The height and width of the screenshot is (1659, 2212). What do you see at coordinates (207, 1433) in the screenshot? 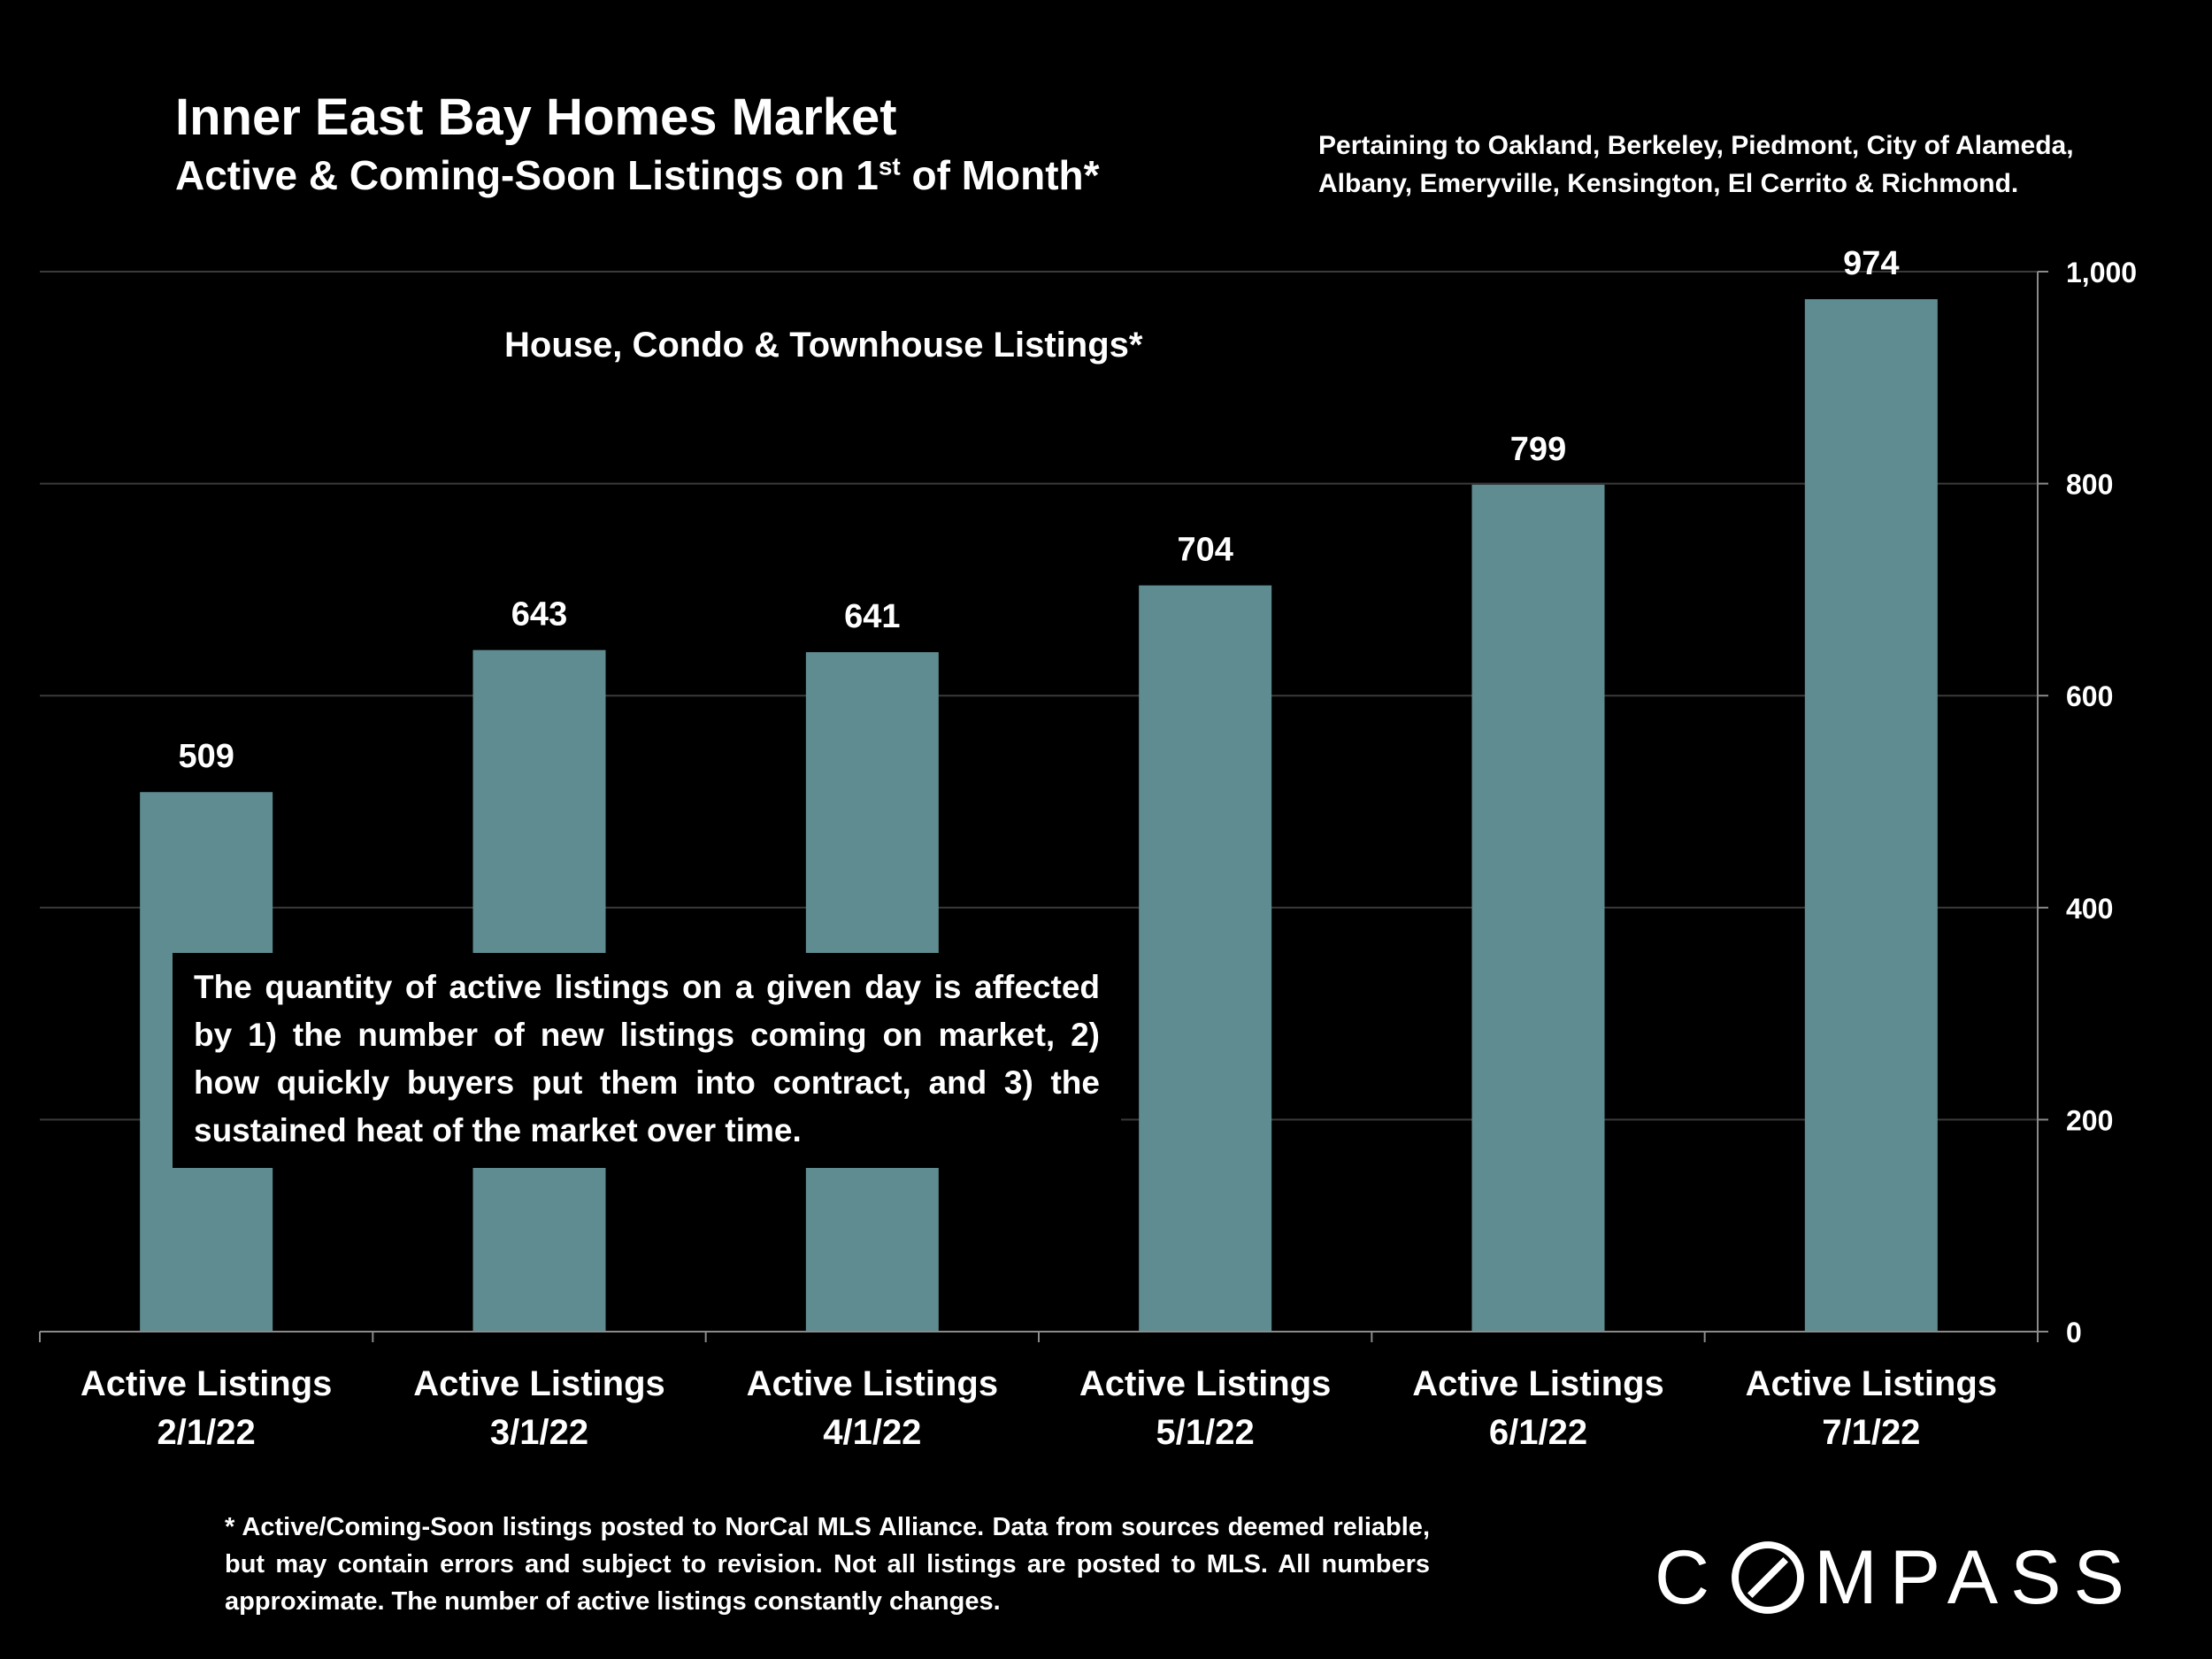
I see `x-tick-label: 2/1/22` at bounding box center [207, 1433].